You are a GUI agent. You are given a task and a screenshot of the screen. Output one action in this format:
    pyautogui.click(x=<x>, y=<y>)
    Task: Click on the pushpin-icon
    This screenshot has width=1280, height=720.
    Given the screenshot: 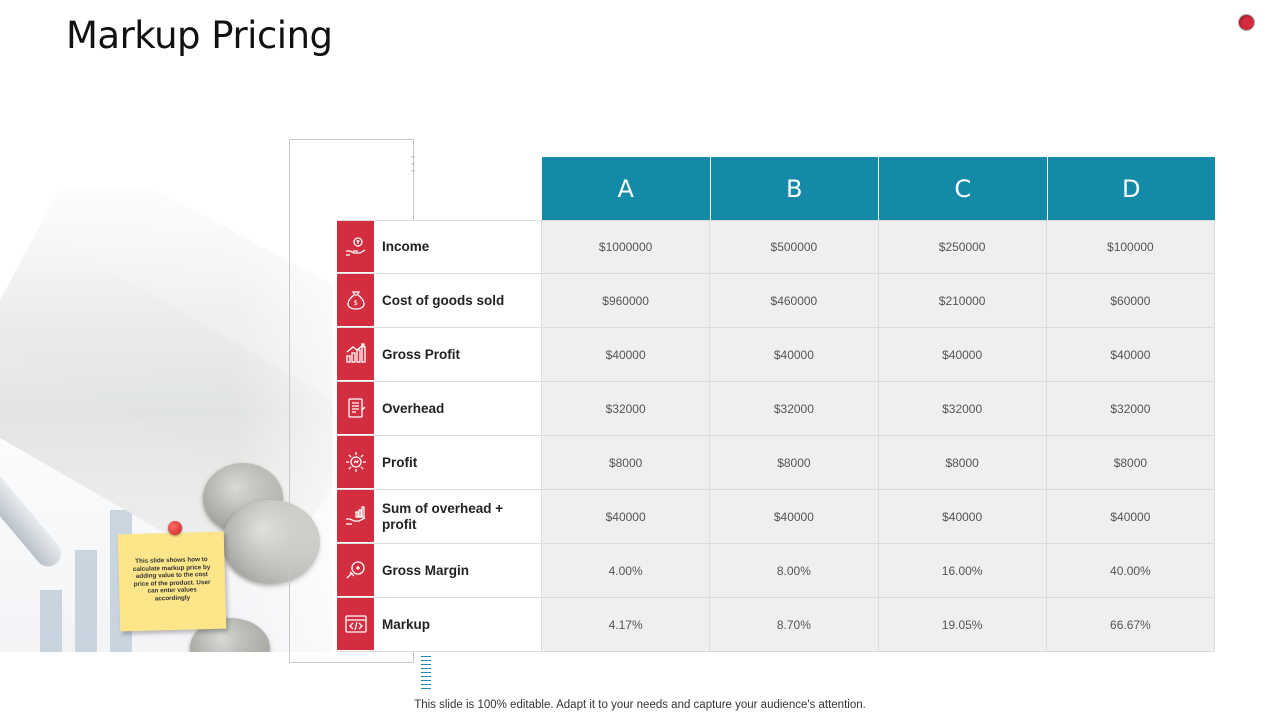 What is the action you would take?
    pyautogui.click(x=175, y=528)
    